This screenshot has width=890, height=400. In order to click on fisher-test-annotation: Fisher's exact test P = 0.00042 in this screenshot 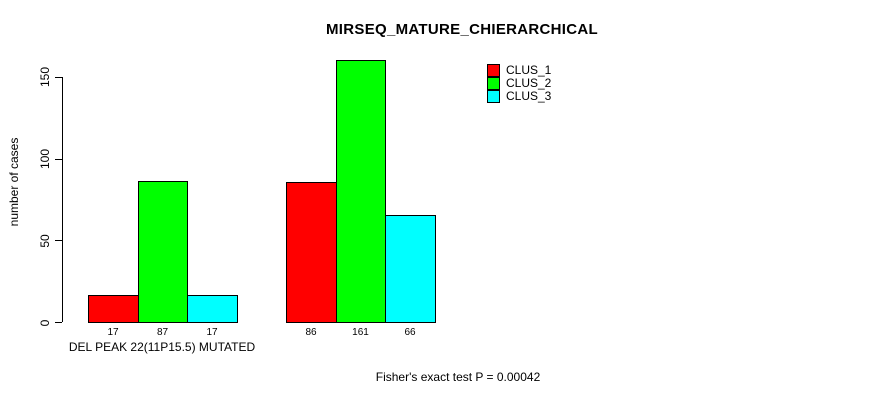, I will do `click(458, 377)`.